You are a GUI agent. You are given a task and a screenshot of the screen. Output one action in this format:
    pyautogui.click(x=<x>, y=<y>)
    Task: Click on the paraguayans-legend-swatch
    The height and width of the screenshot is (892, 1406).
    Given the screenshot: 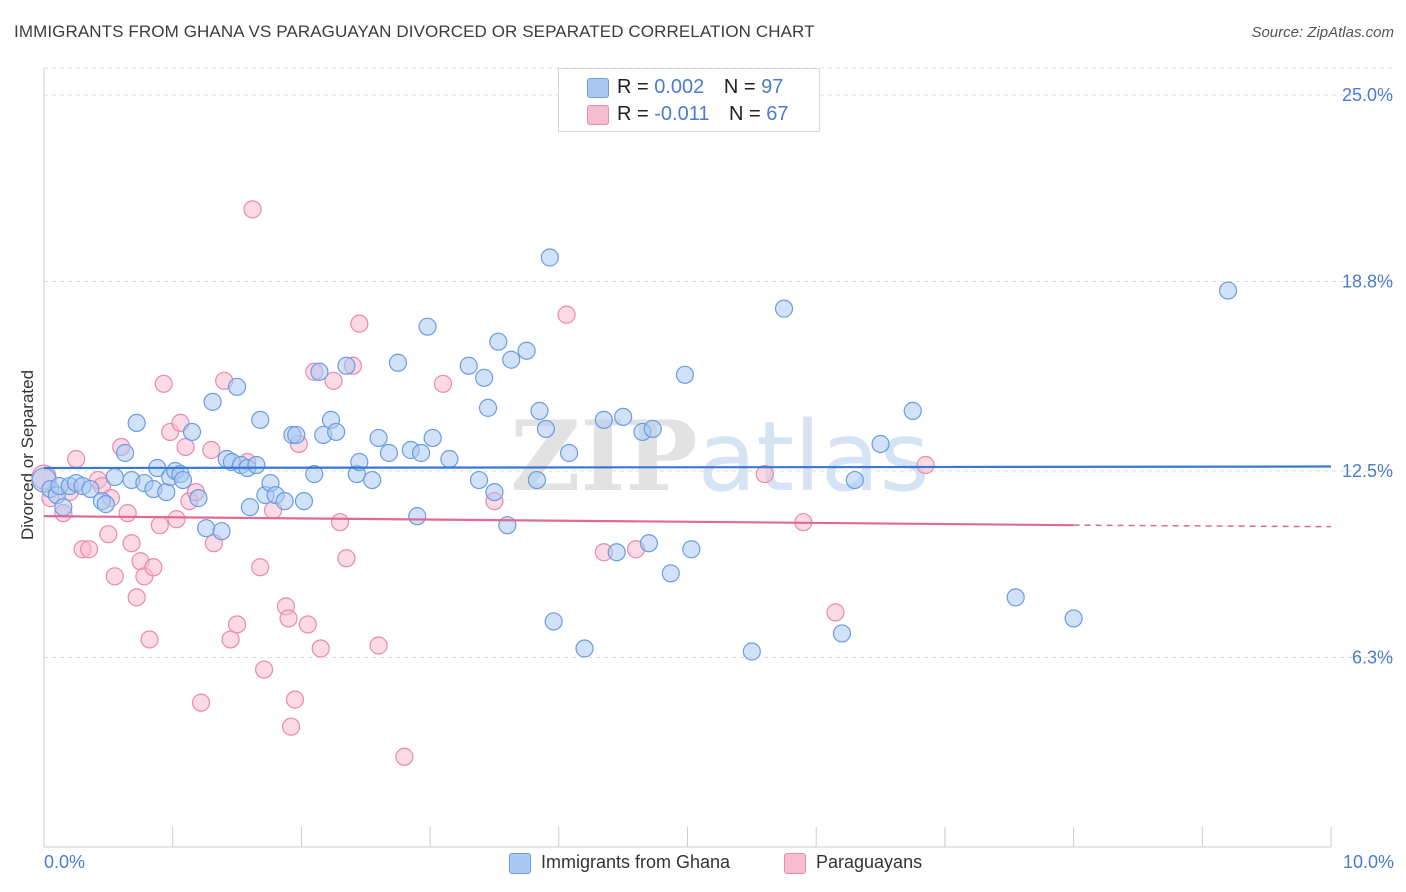 What is the action you would take?
    pyautogui.click(x=795, y=863)
    